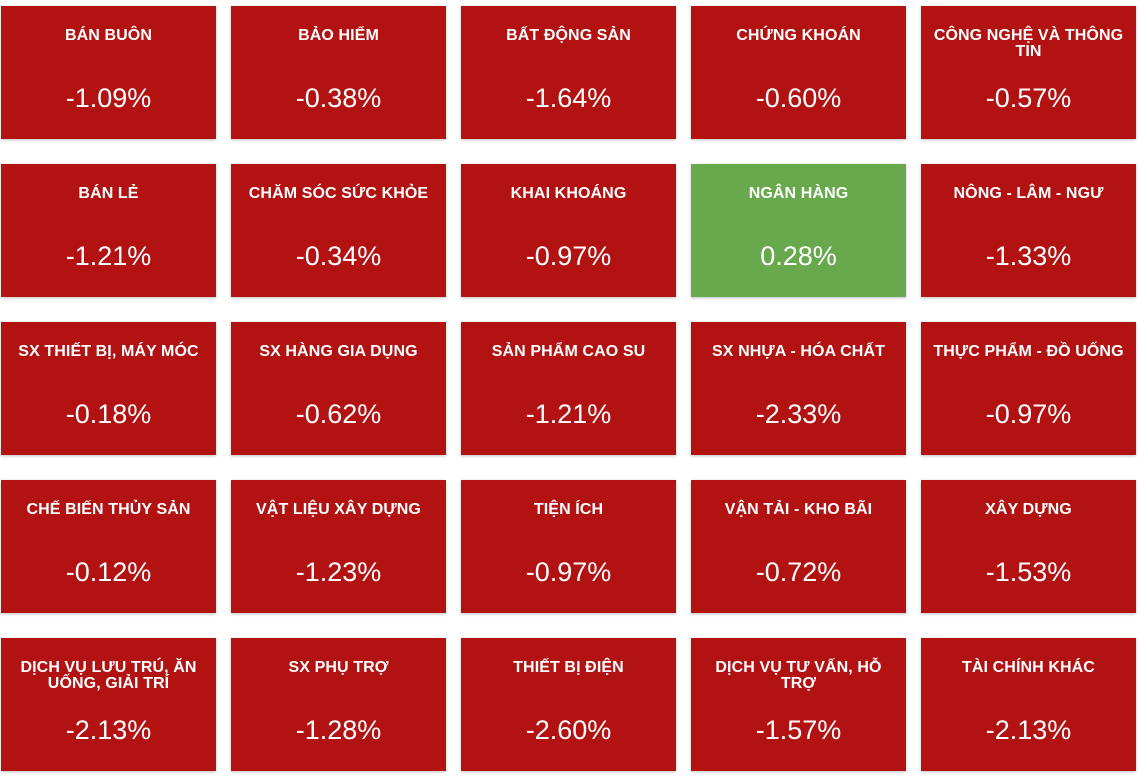 This screenshot has height=776, width=1145. What do you see at coordinates (568, 704) in the screenshot?
I see `sector-tile-thiet-bi-dien: THIẾT BỊ ĐIỆN -2.60%` at bounding box center [568, 704].